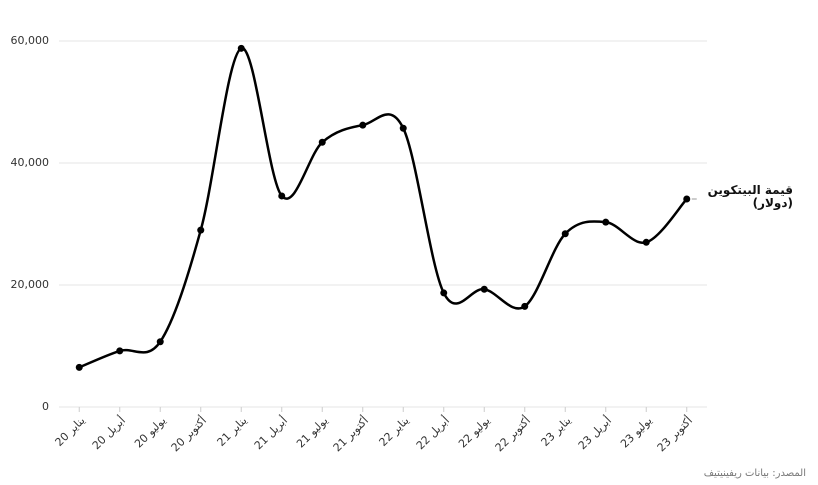 The image size is (818, 485). I want to click on x-tick-label: أبريل 23, so click(594, 432).